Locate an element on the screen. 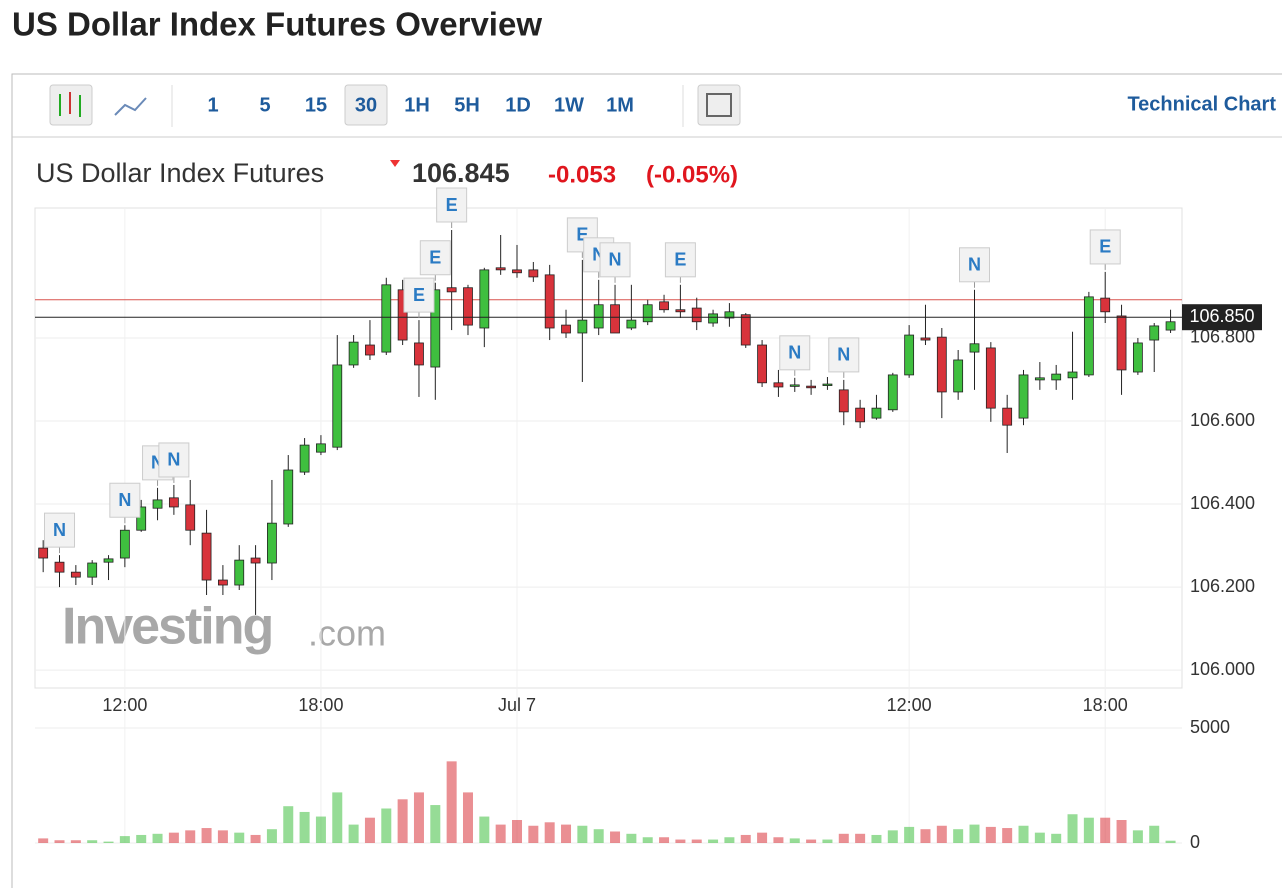  interval-button: 5H is located at coordinates (467, 105).